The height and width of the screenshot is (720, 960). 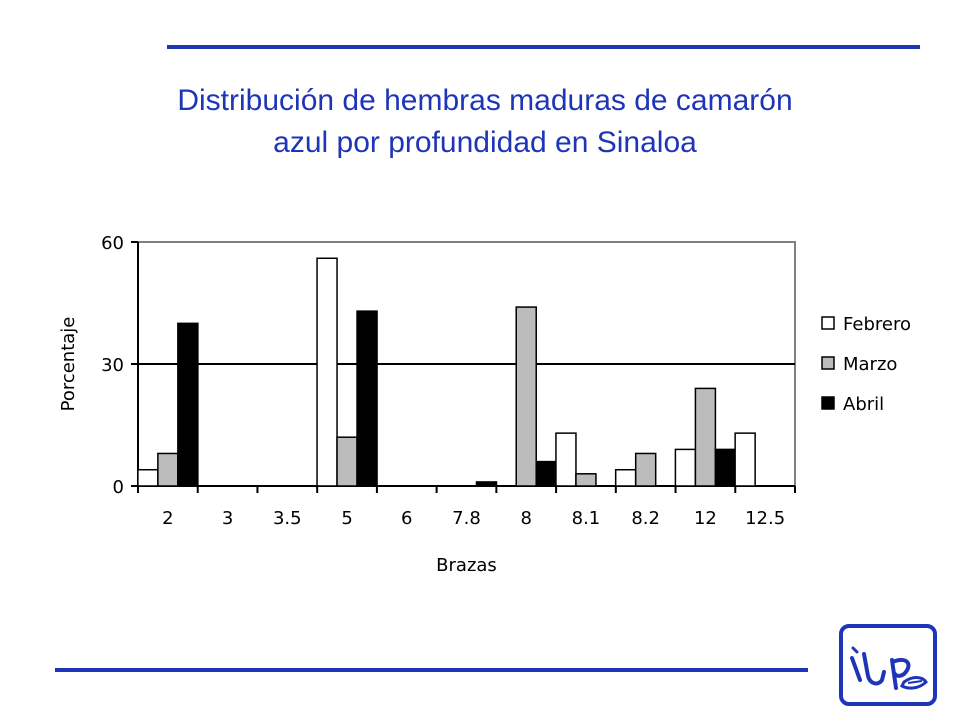 What do you see at coordinates (765, 518) in the screenshot?
I see `x-tick-label: 12.5` at bounding box center [765, 518].